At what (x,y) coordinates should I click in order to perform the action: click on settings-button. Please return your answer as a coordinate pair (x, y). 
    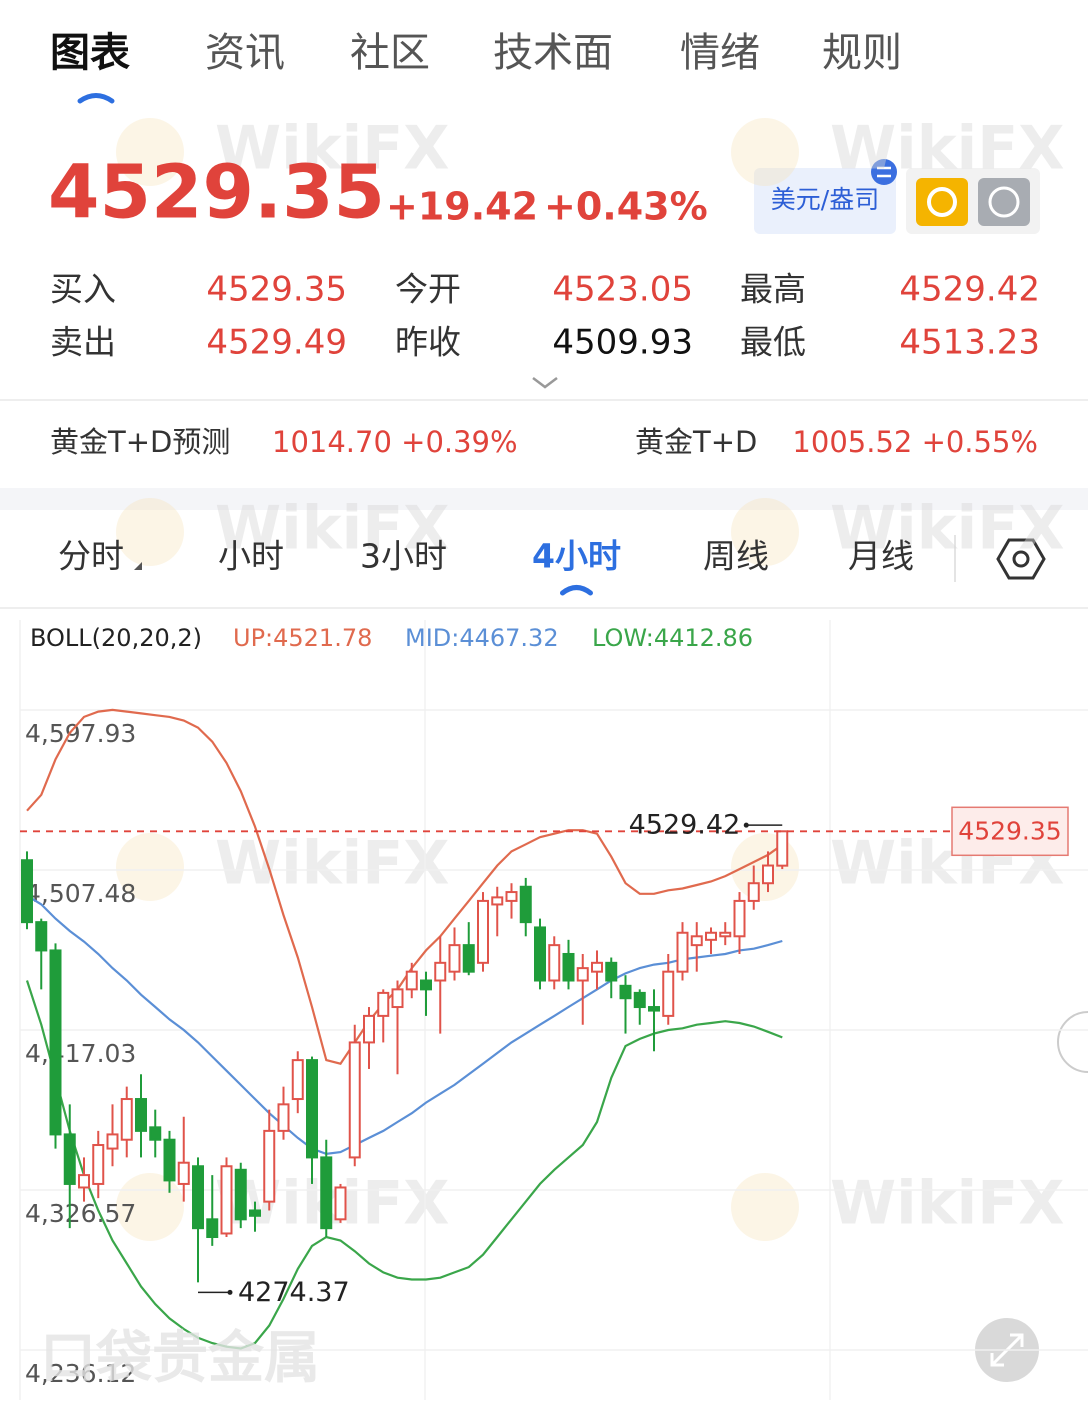
    Looking at the image, I should click on (1021, 559).